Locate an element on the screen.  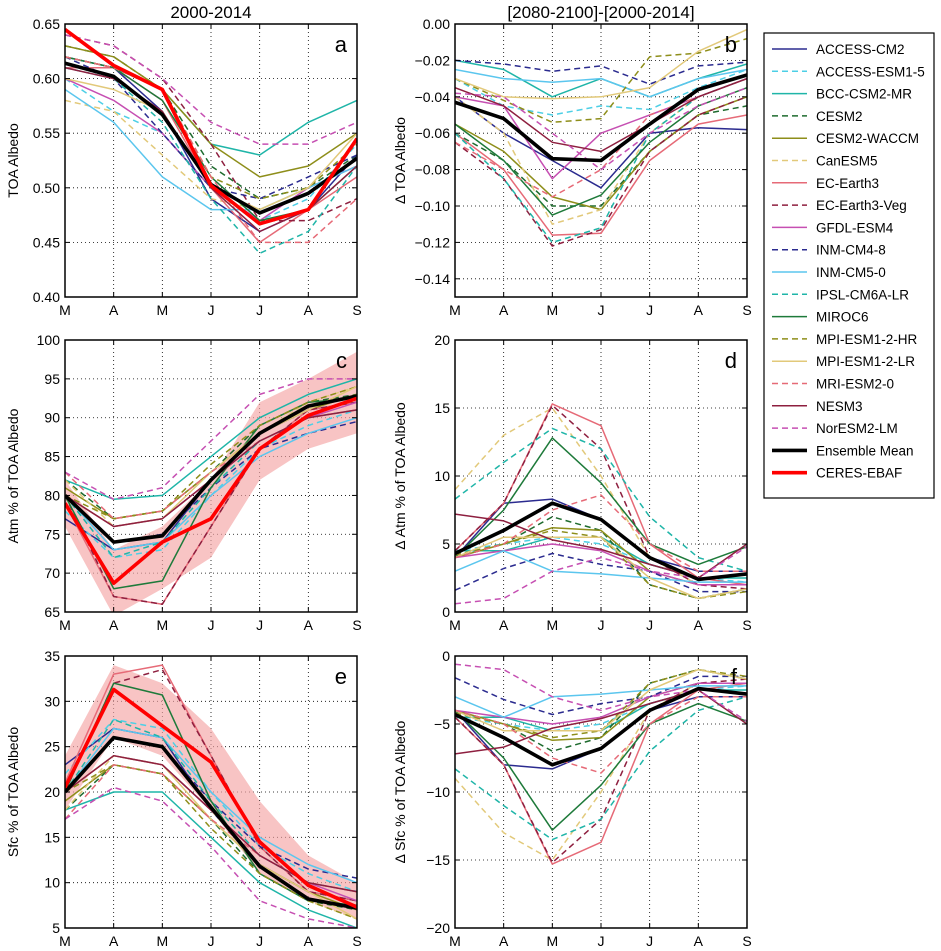
y-tick-label: −0.10 is located at coordinates (433, 206).